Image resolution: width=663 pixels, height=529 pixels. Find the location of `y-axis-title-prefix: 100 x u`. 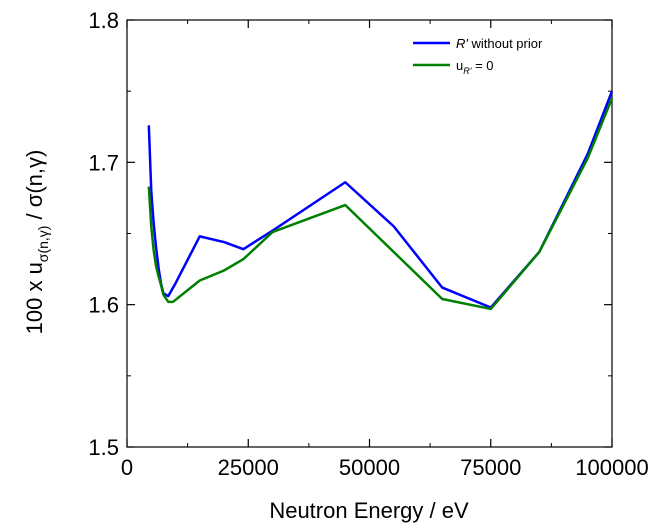

y-axis-title-prefix: 100 x u is located at coordinates (34, 298).